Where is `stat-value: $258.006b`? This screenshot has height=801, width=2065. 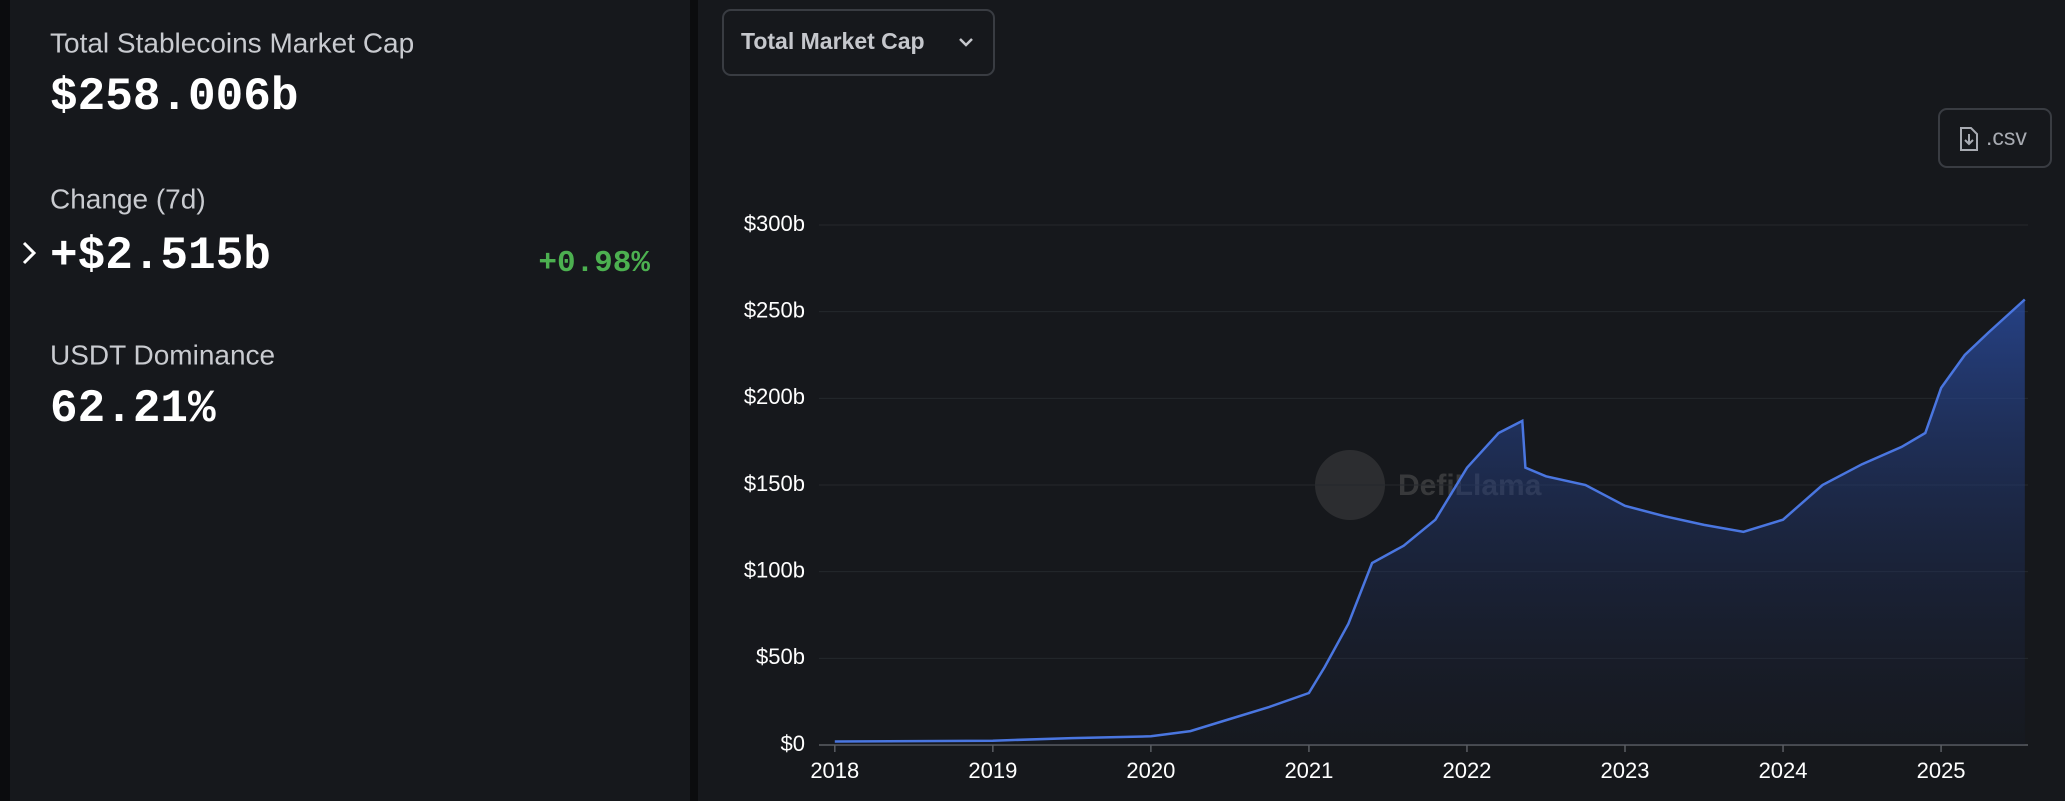 stat-value: $258.006b is located at coordinates (174, 97).